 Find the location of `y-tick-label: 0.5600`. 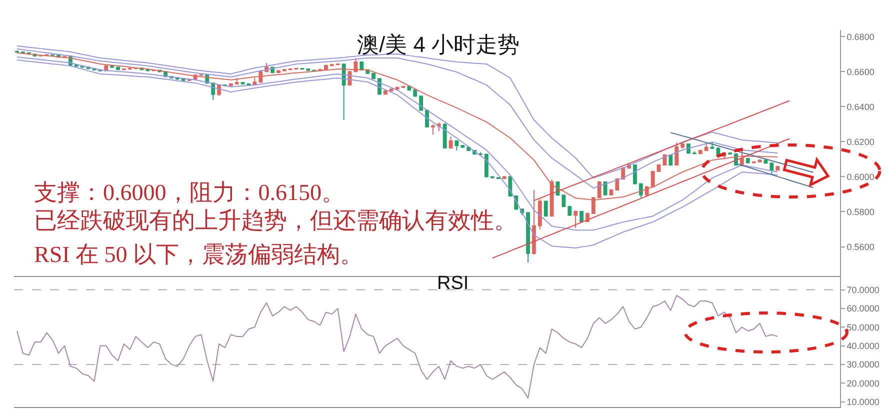

y-tick-label: 0.5600 is located at coordinates (860, 247).